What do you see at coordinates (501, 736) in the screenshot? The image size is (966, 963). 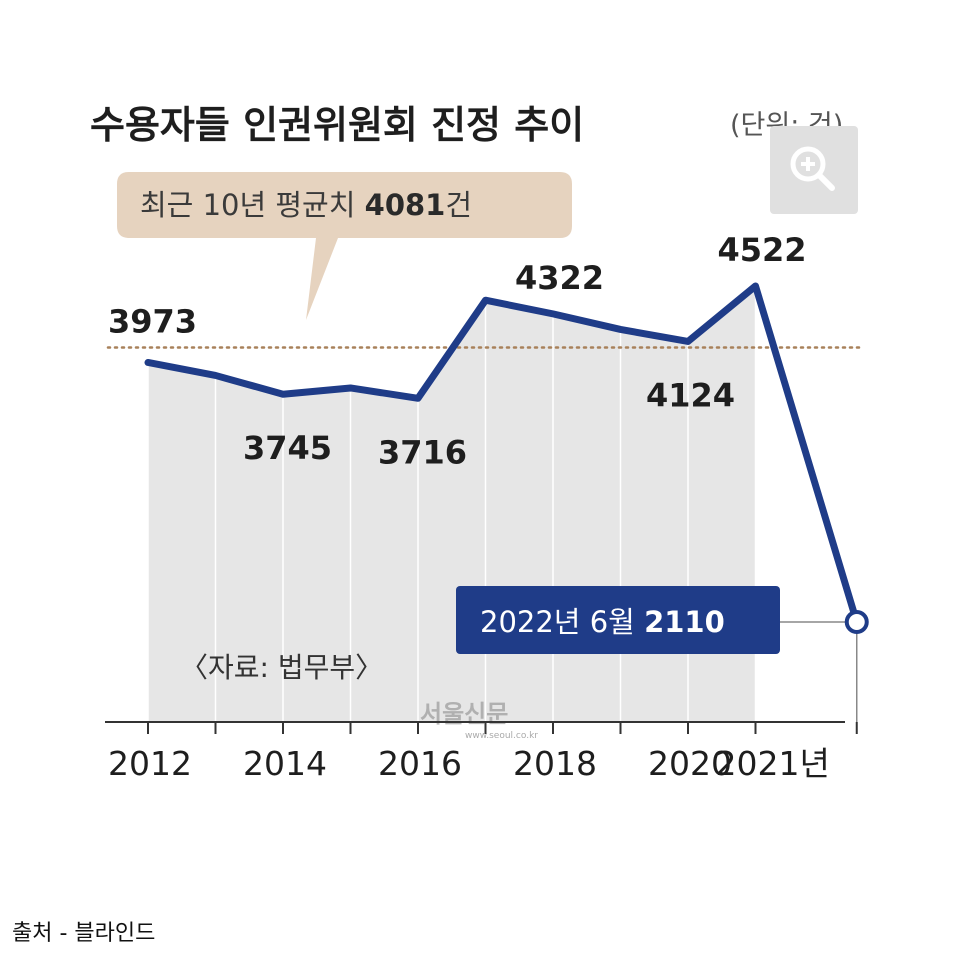 I see `watermark-url: www.seoul.co.kr` at bounding box center [501, 736].